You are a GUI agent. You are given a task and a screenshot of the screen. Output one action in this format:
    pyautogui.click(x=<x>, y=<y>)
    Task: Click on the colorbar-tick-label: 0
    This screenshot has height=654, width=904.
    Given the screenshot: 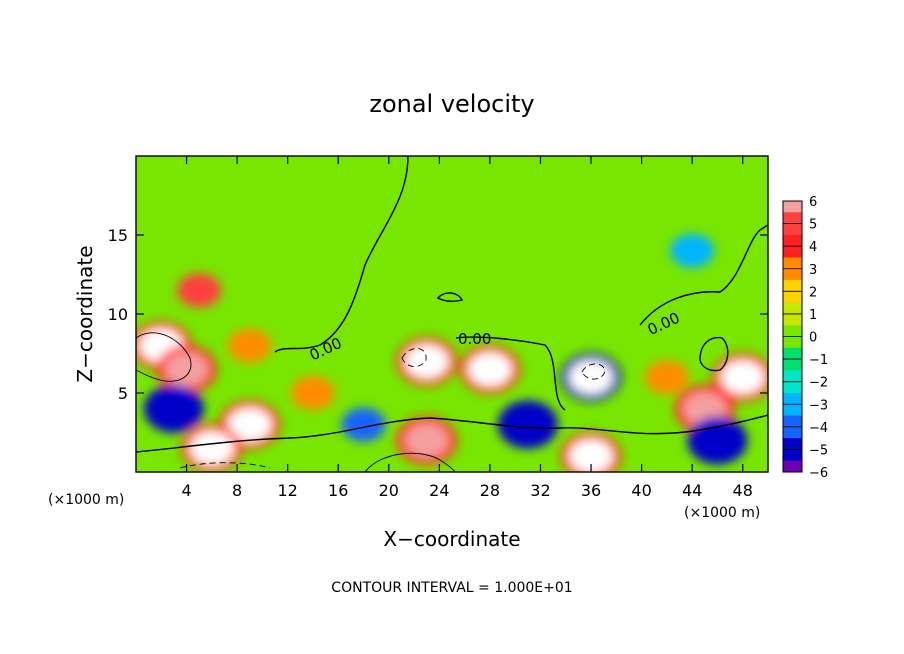 What is the action you would take?
    pyautogui.click(x=813, y=338)
    